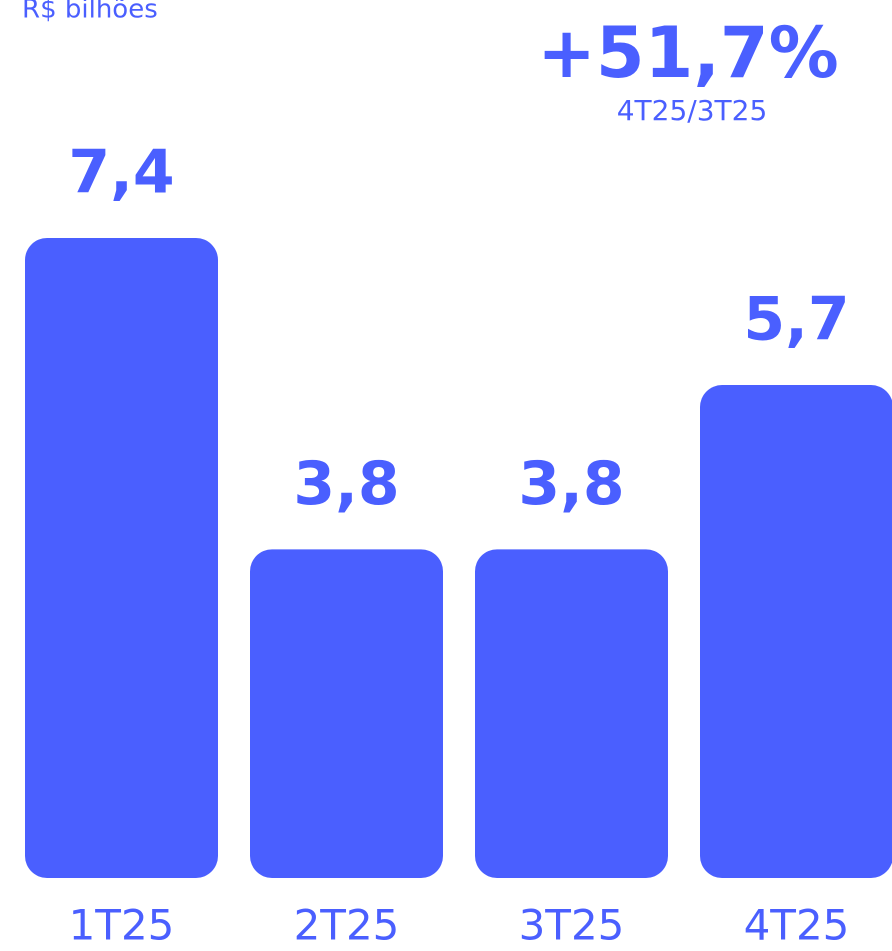 This screenshot has height=951, width=892. I want to click on subtitle: R$ bilhões, so click(90, 12).